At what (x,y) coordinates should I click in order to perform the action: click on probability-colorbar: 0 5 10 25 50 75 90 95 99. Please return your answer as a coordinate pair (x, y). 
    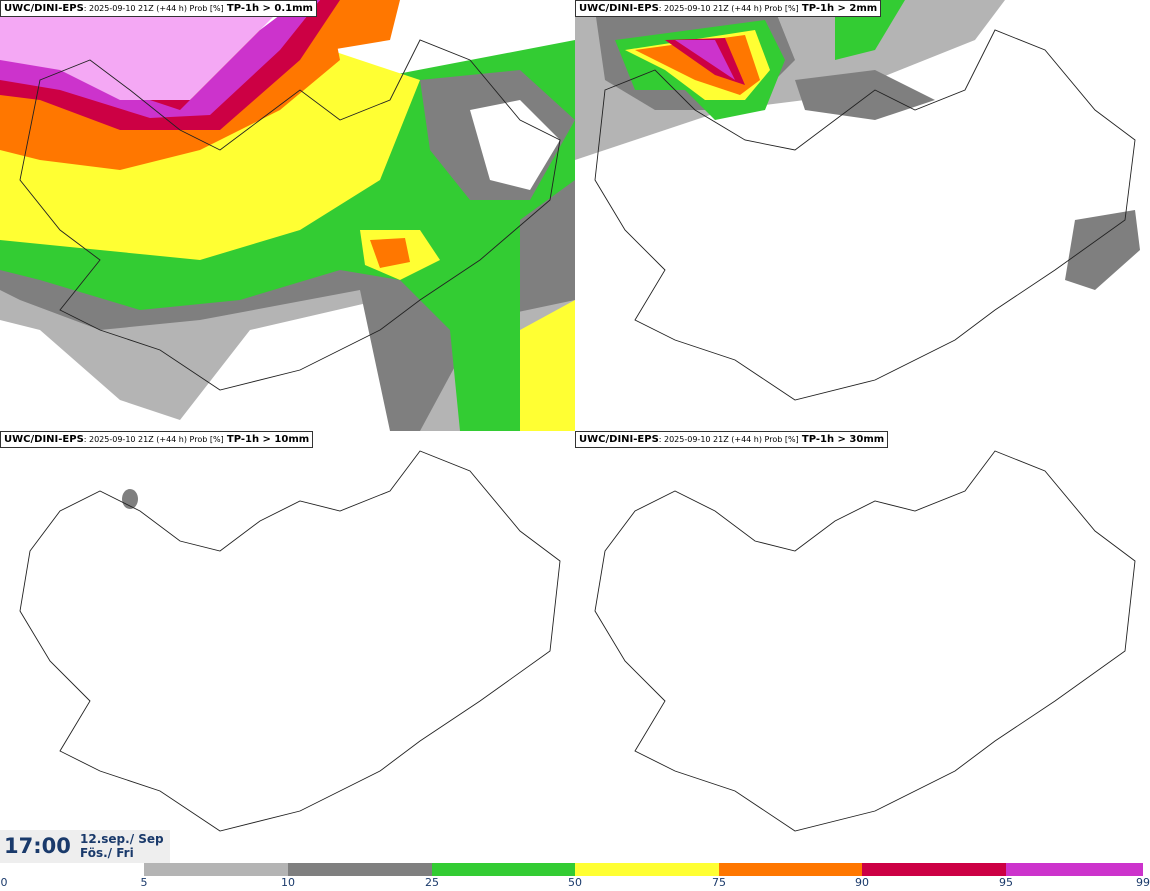
    Looking at the image, I should click on (575, 877).